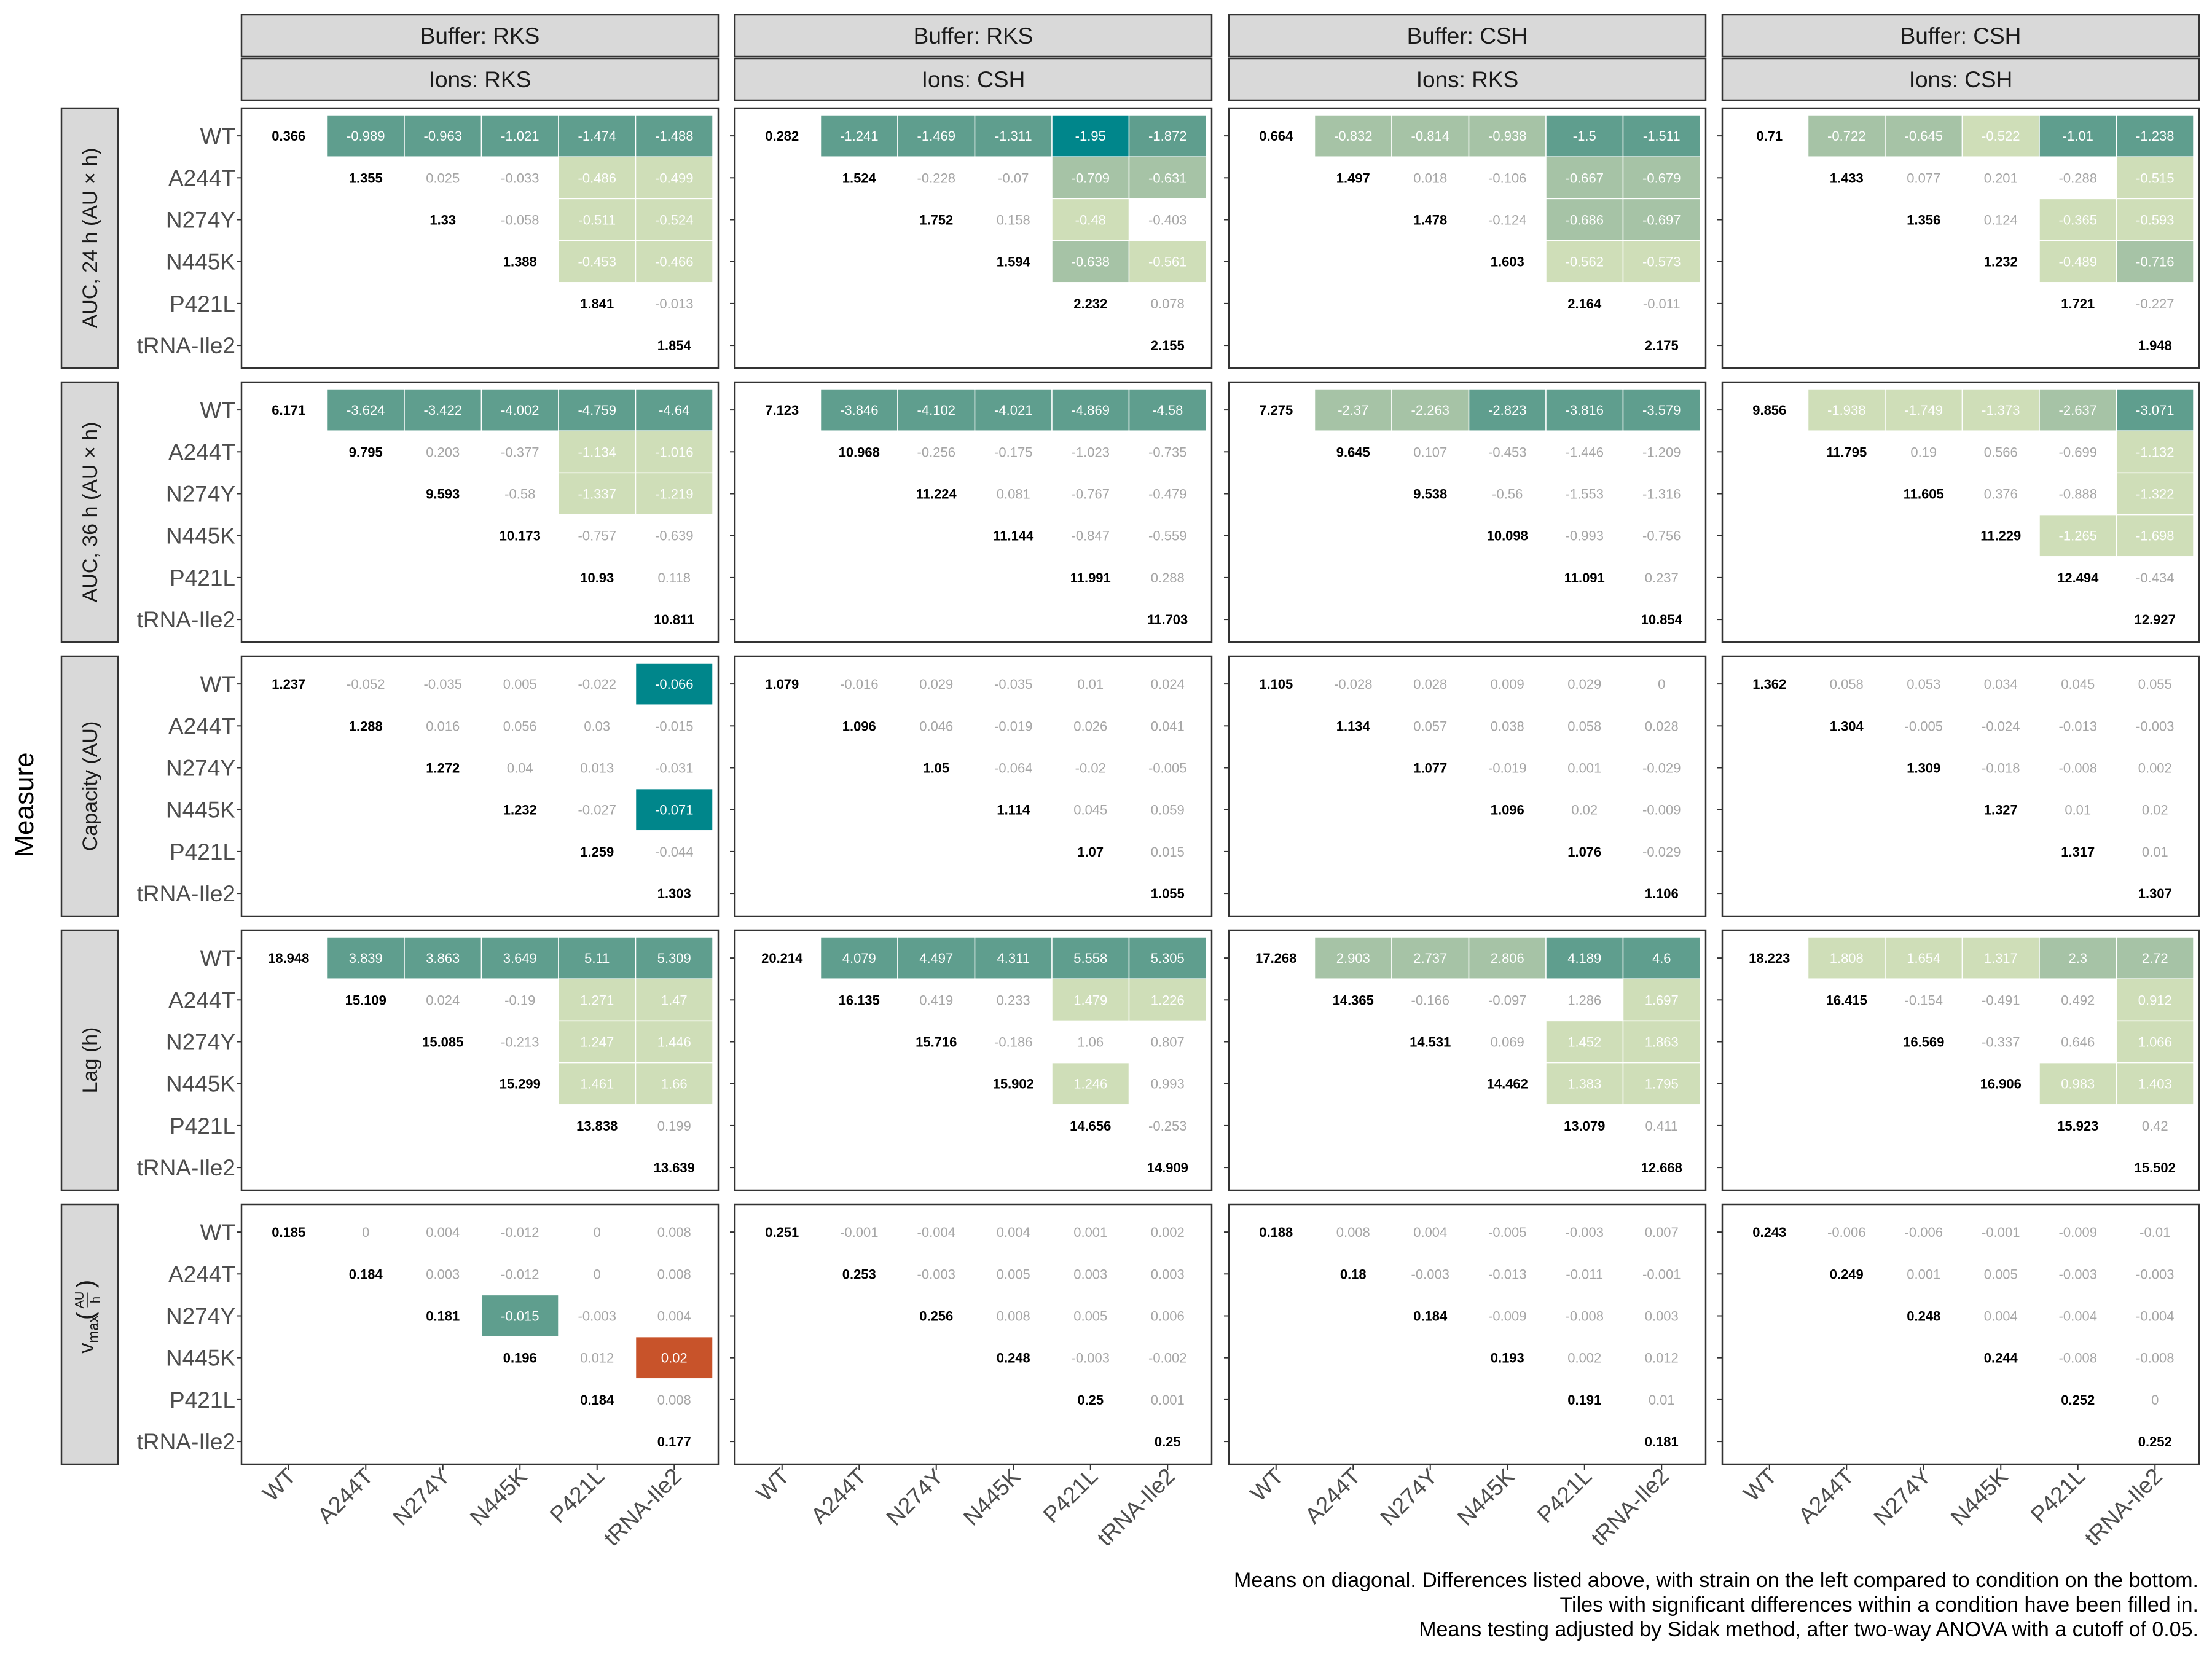  What do you see at coordinates (2001, 768) in the screenshot?
I see `difference-label: -0.018` at bounding box center [2001, 768].